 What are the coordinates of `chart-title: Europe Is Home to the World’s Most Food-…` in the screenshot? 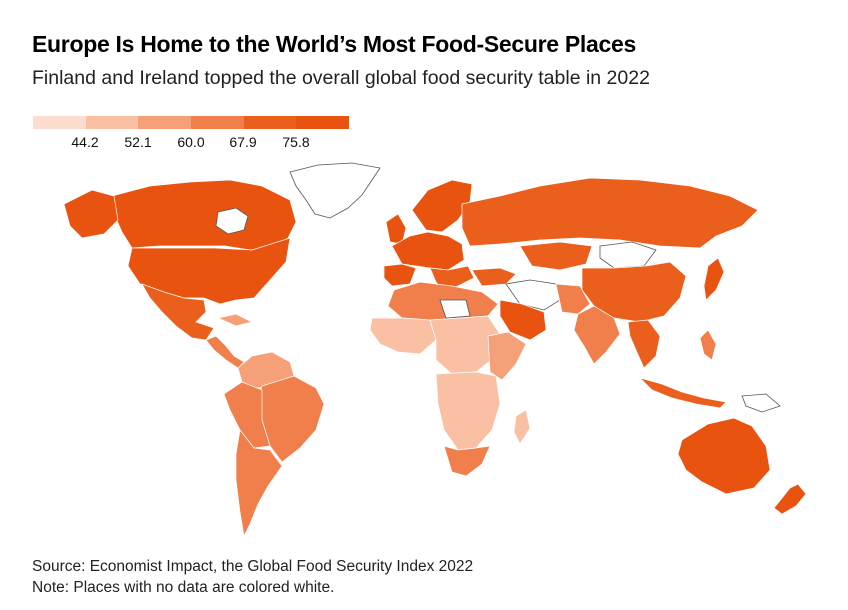 It's located at (334, 44).